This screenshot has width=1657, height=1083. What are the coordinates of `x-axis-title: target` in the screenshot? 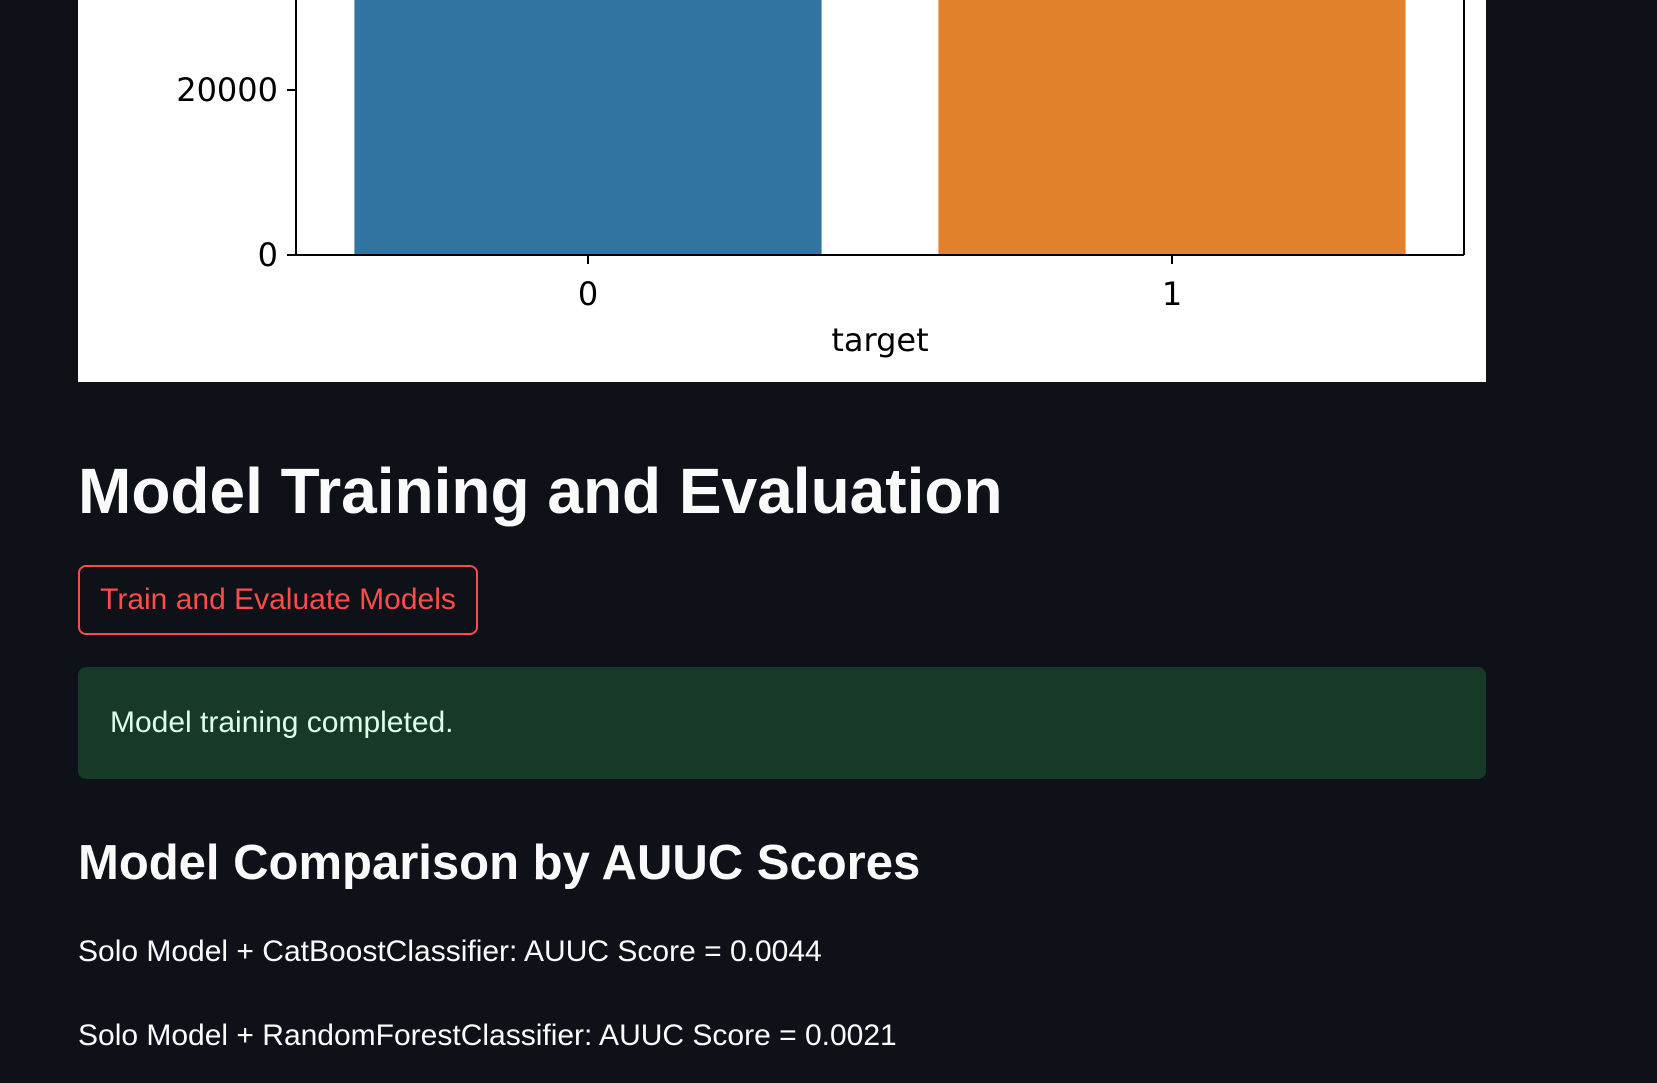 It's located at (879, 340).